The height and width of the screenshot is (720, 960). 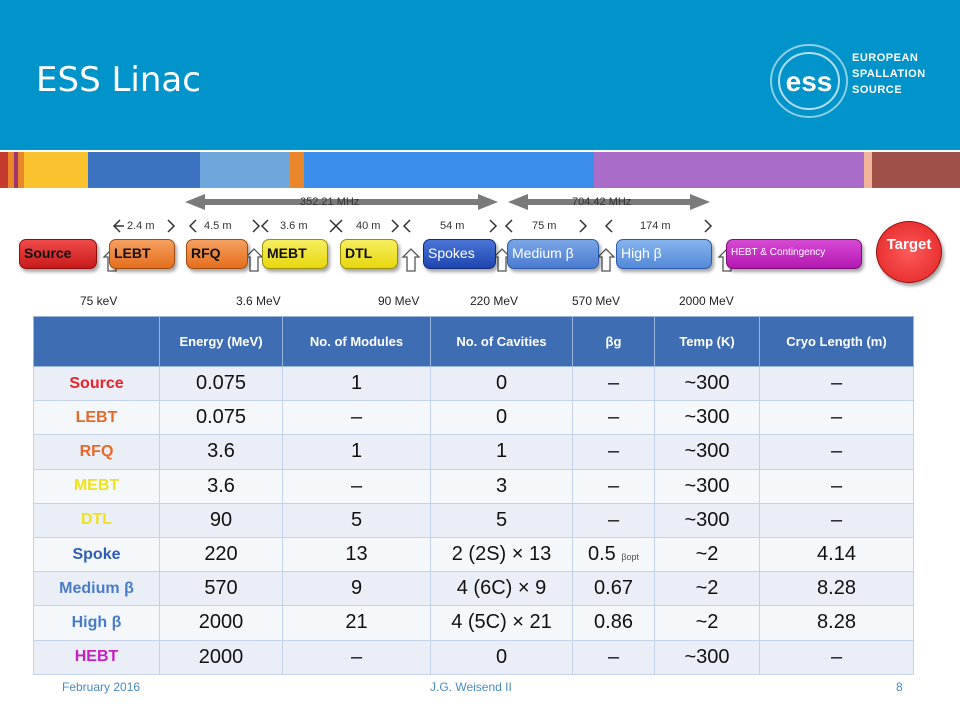 What do you see at coordinates (118, 80) in the screenshot?
I see `slide-title: ESS Linac` at bounding box center [118, 80].